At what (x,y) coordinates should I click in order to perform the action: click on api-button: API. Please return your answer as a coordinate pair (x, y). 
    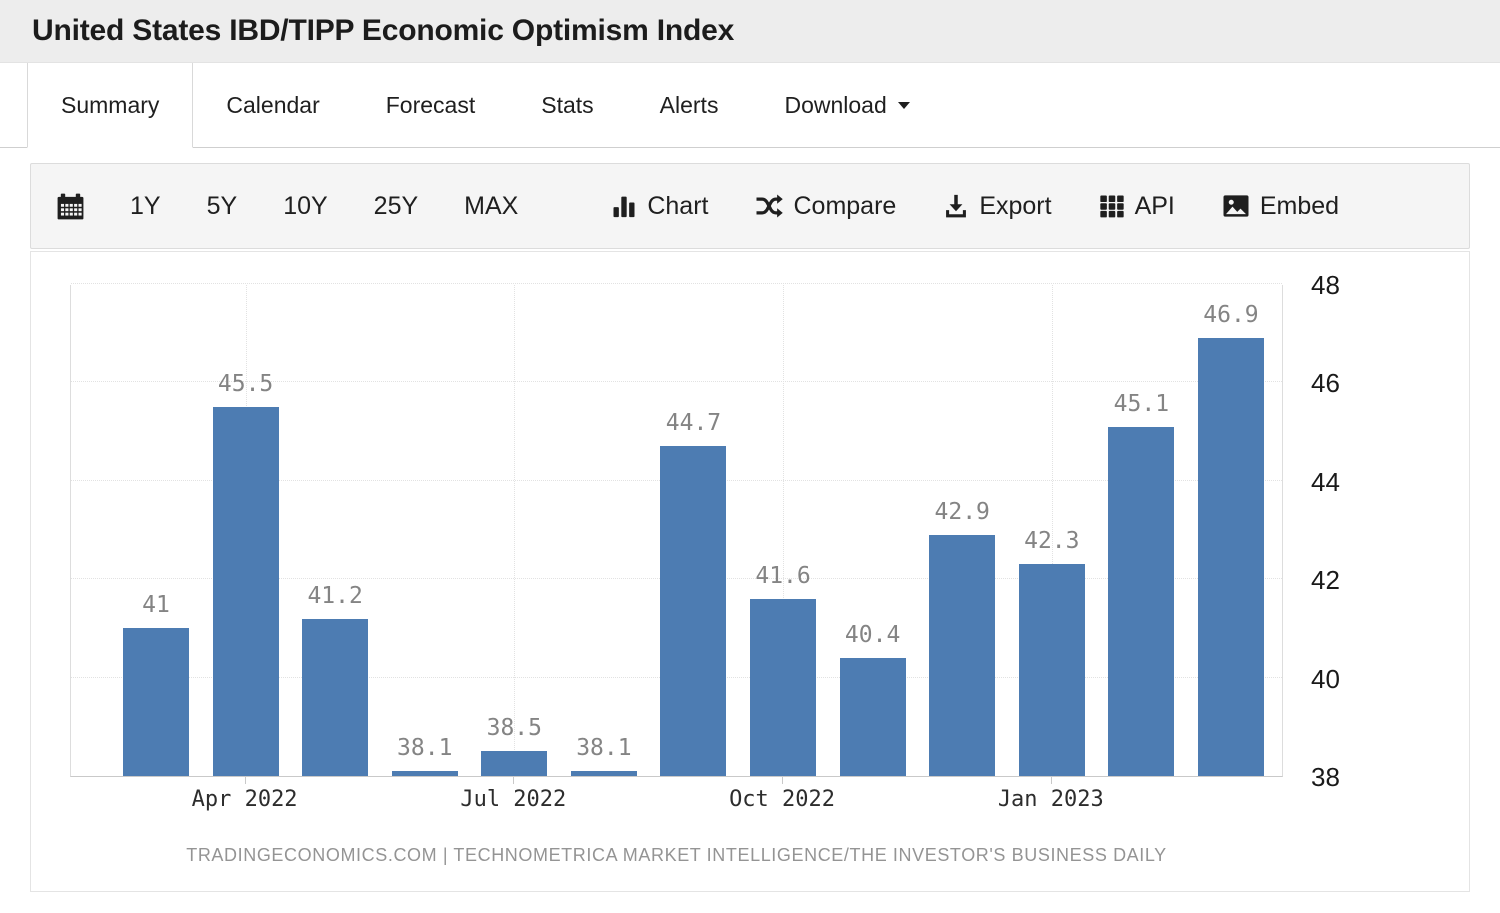
    Looking at the image, I should click on (1136, 206).